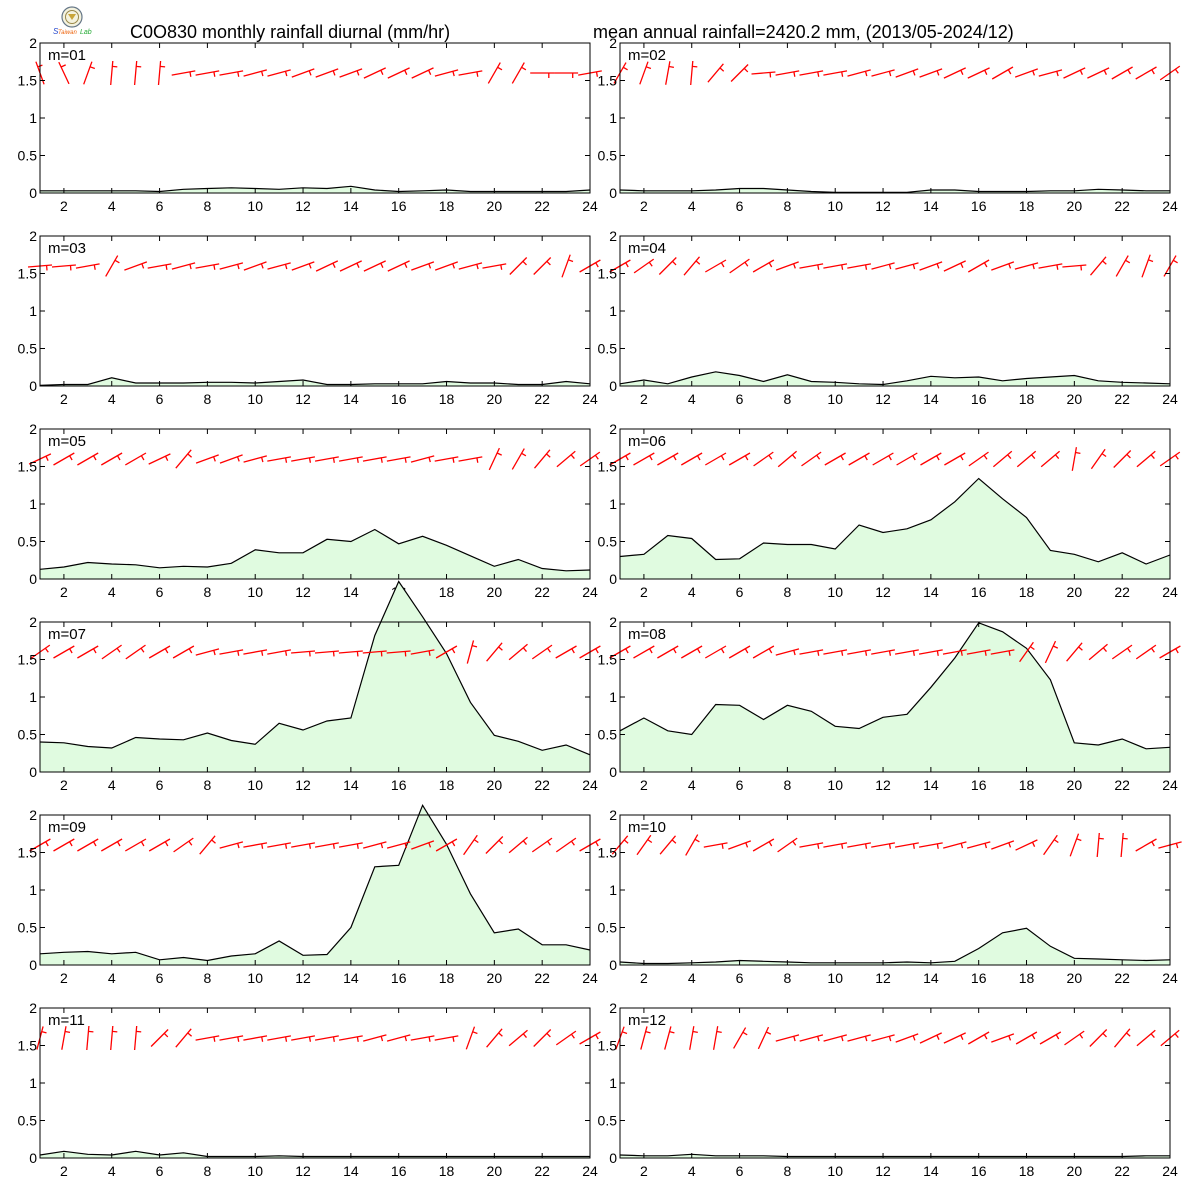 Image resolution: width=1200 pixels, height=1200 pixels. I want to click on x-tick-label: 14, so click(931, 978).